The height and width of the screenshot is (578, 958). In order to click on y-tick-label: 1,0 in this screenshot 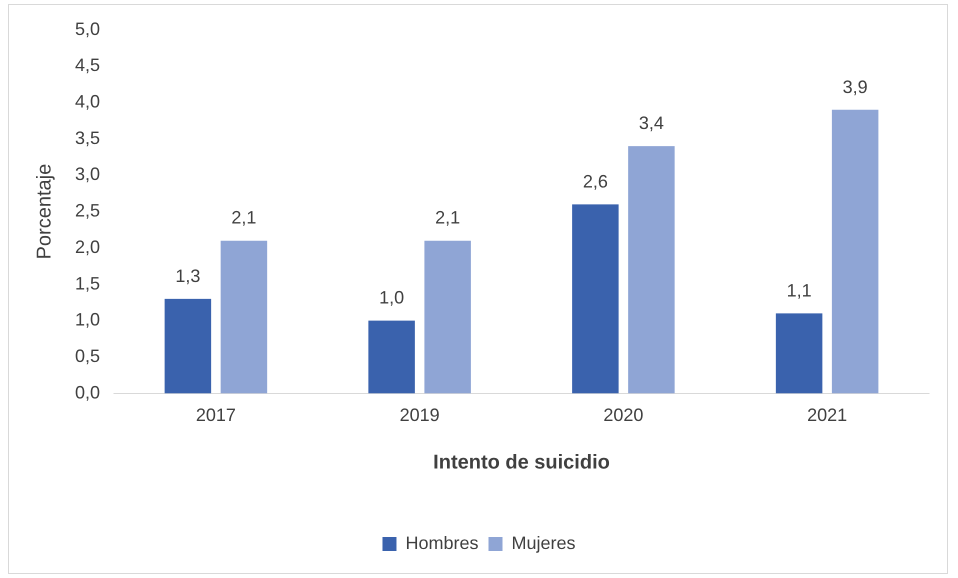, I will do `click(87, 320)`.